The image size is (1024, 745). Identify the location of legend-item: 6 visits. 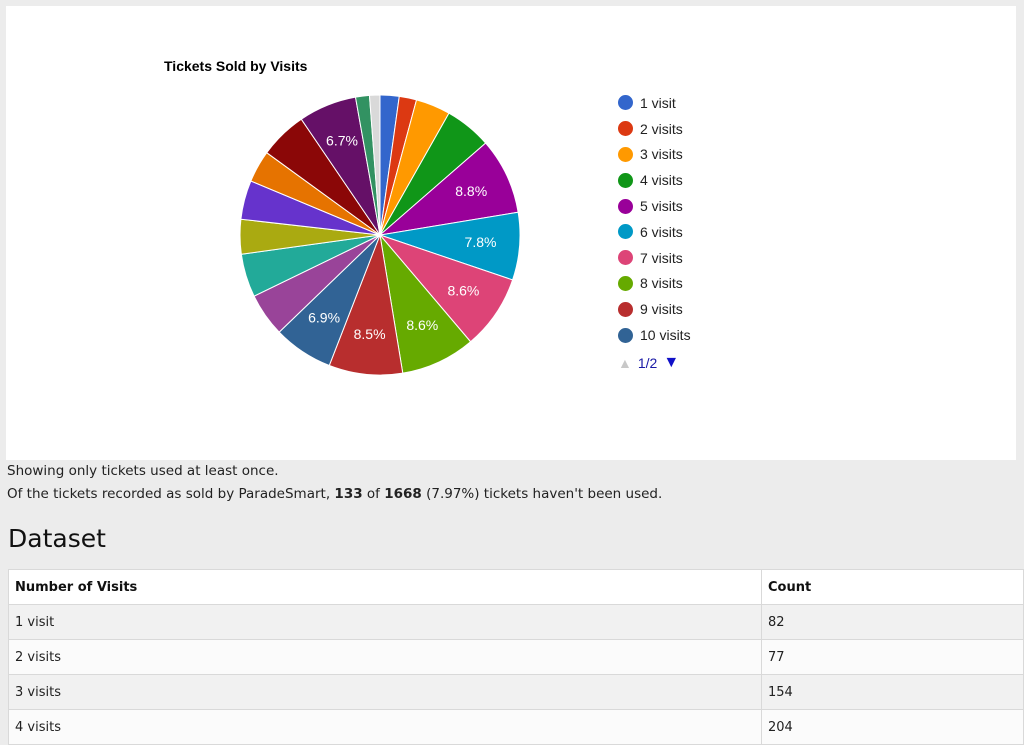
(654, 232).